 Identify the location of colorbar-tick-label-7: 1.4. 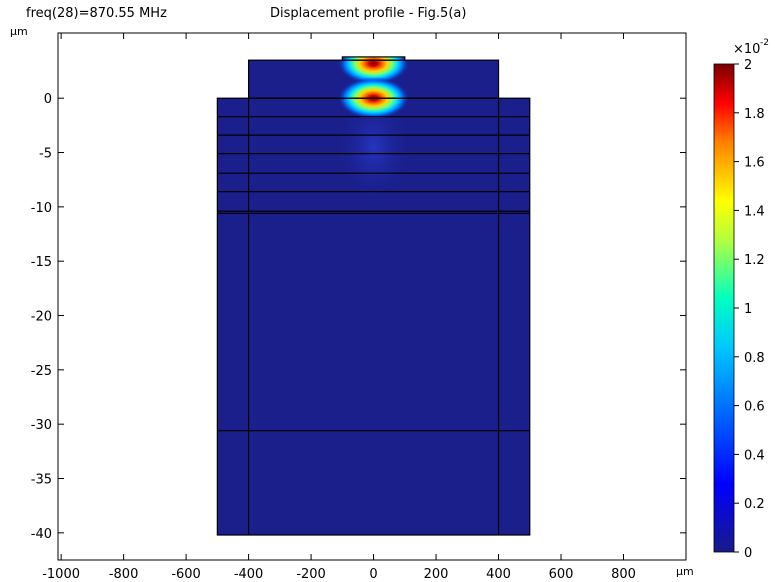
(754, 211).